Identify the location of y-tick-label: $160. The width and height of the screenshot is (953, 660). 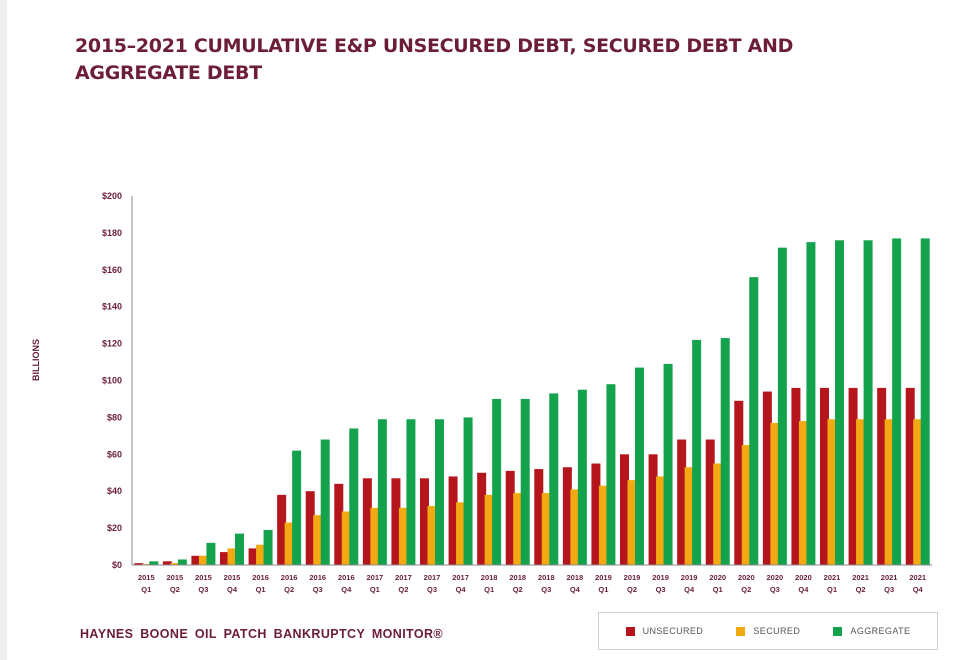
(112, 270).